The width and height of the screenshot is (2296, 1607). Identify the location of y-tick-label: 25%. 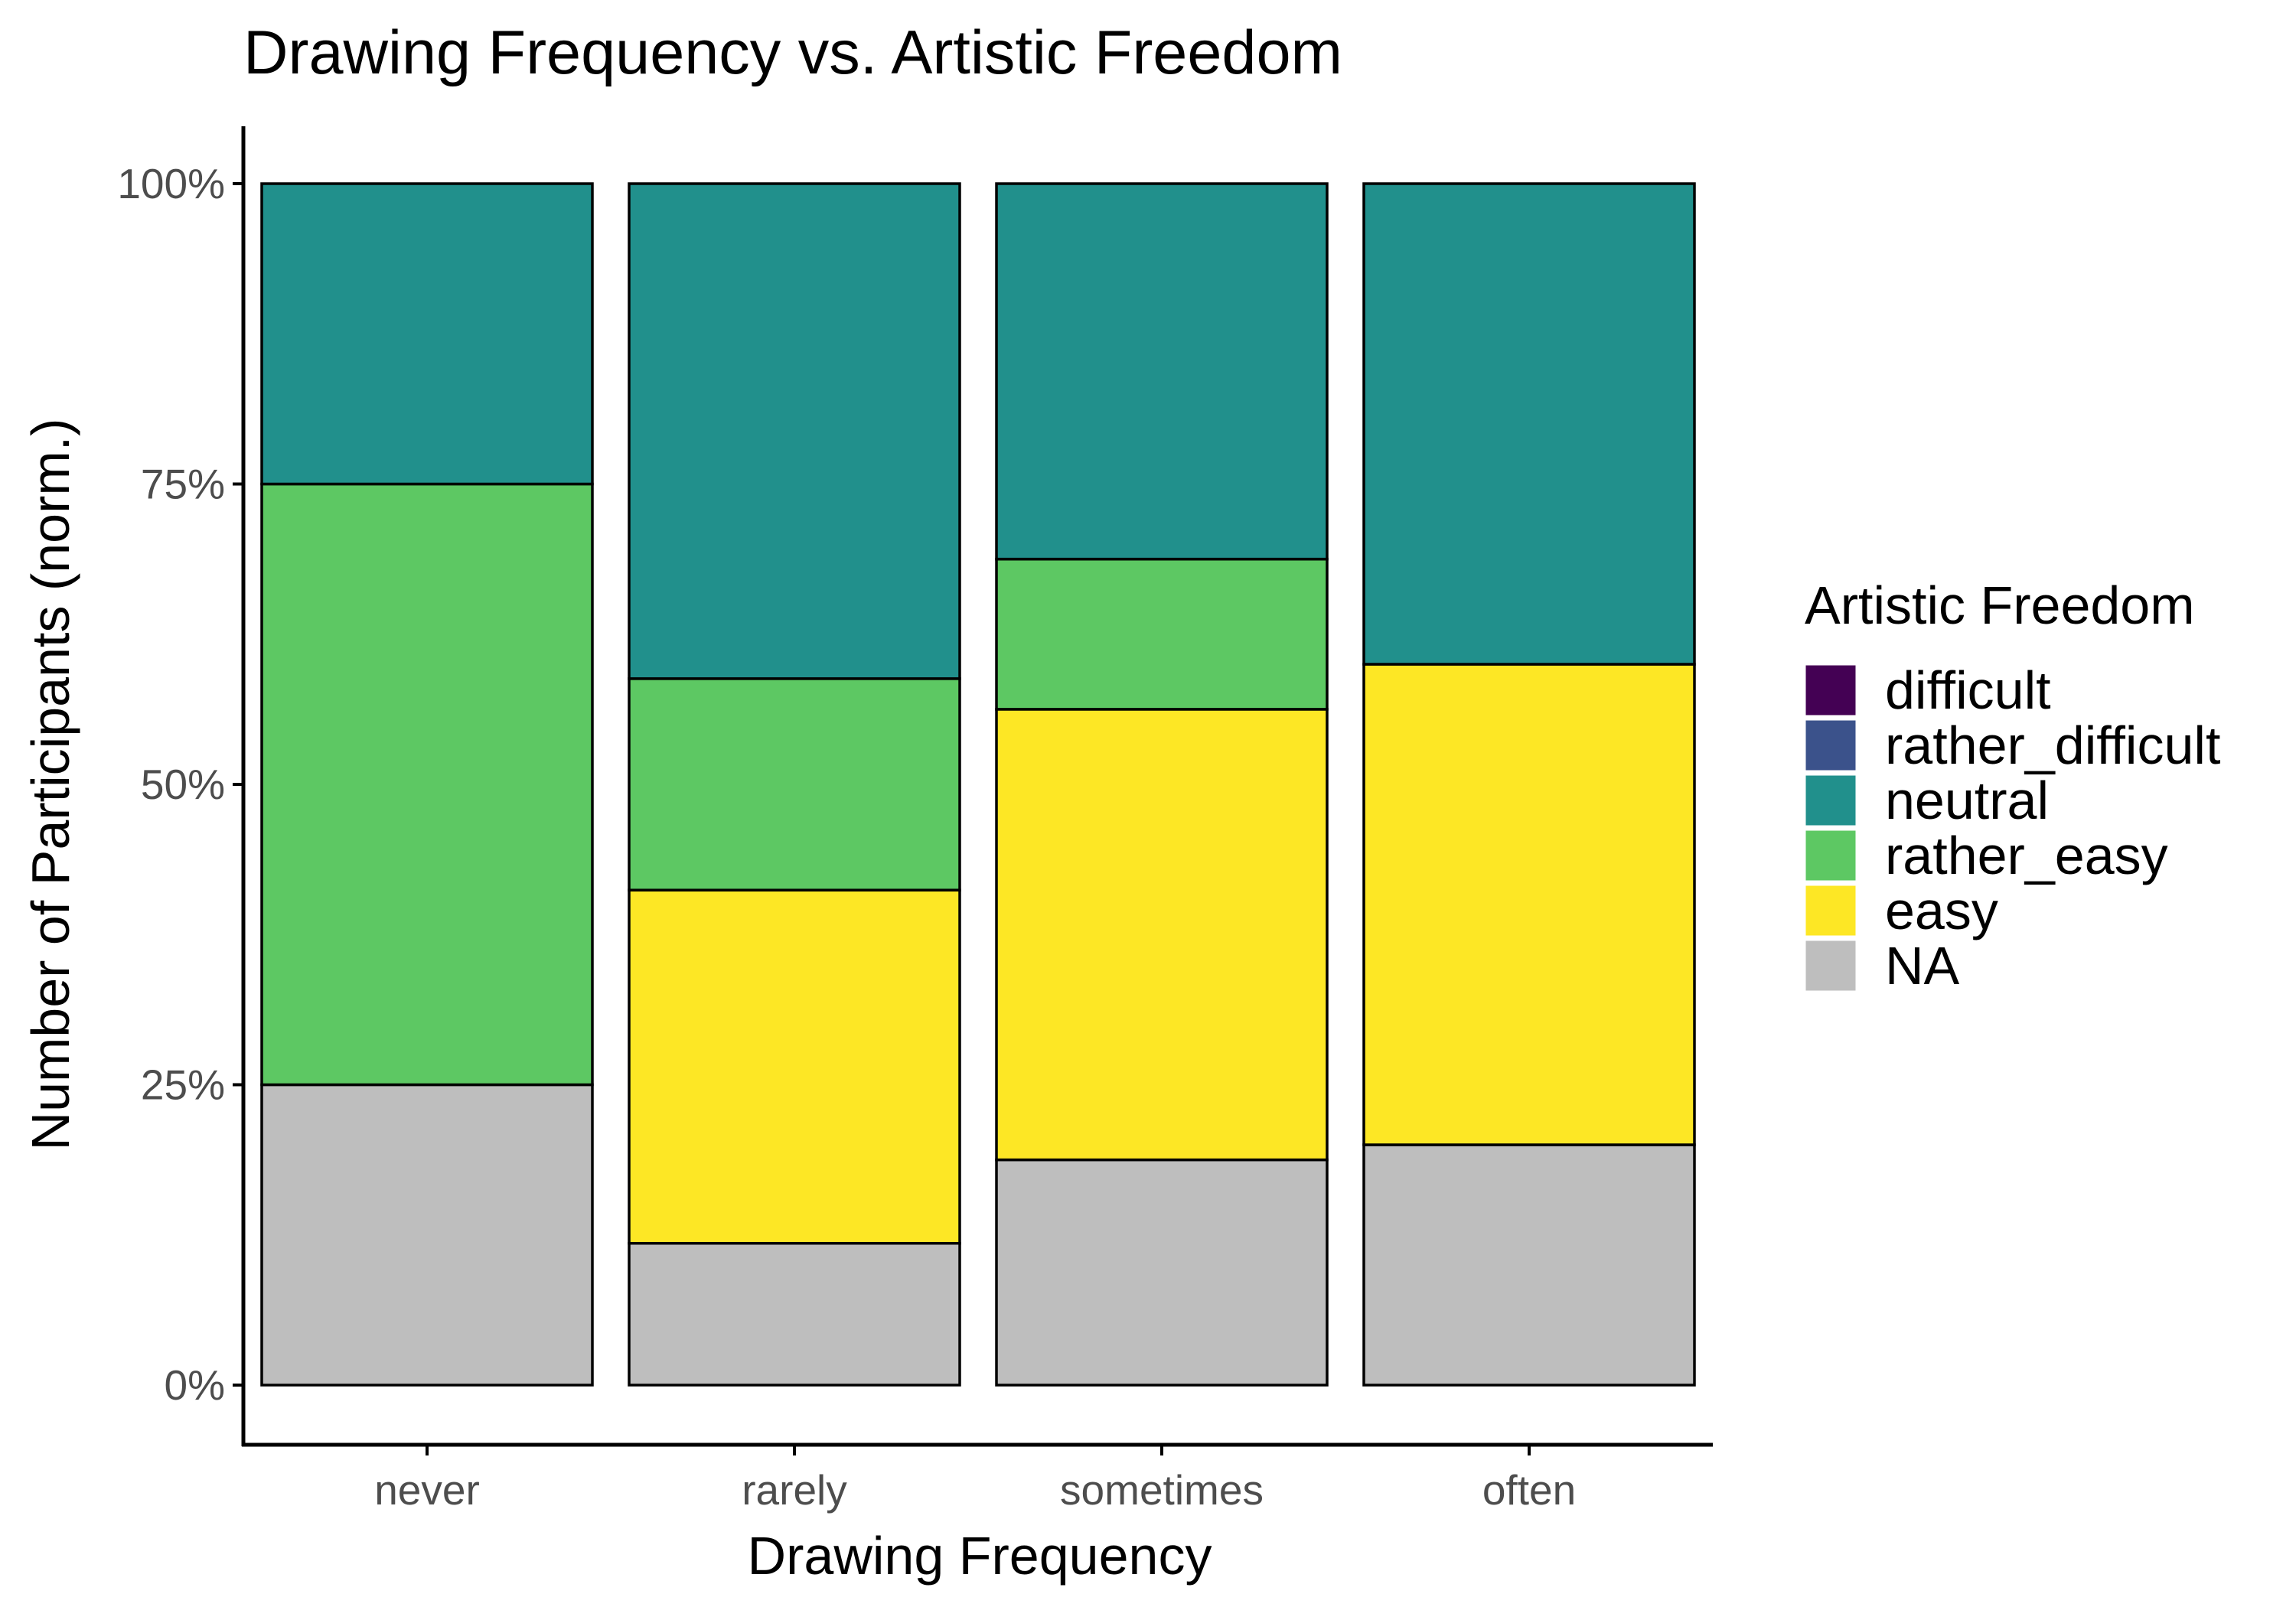
(183, 1085).